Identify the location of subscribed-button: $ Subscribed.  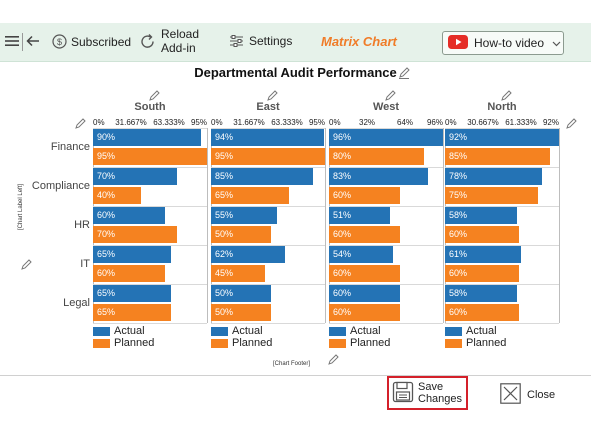
(91, 41).